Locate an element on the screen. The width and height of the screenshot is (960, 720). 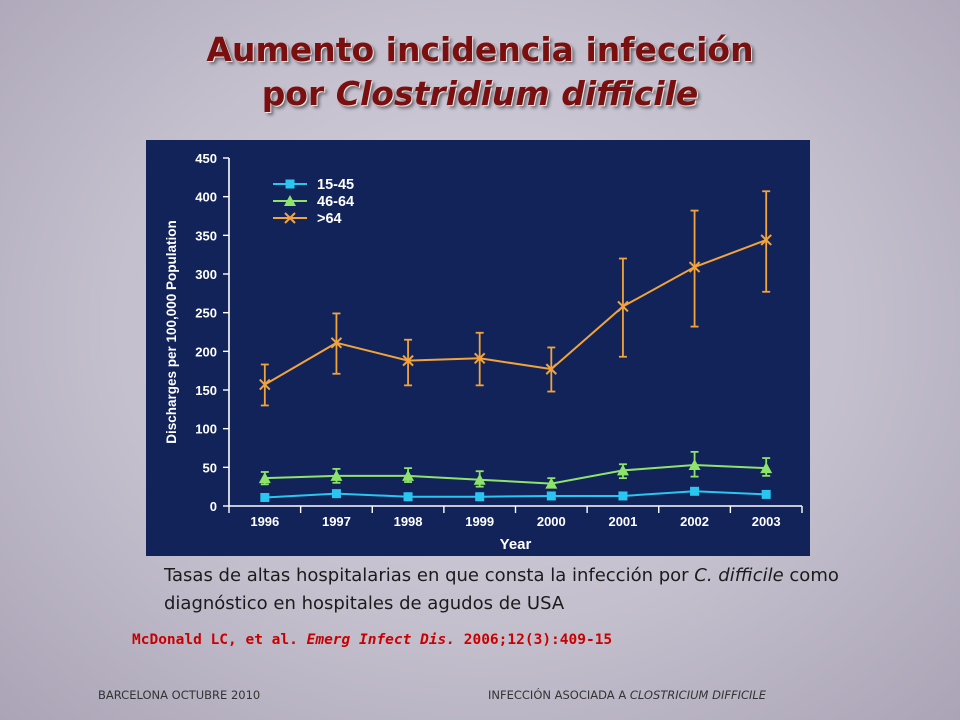
title-organism-name: Clostridium difficile is located at coordinates (517, 93).